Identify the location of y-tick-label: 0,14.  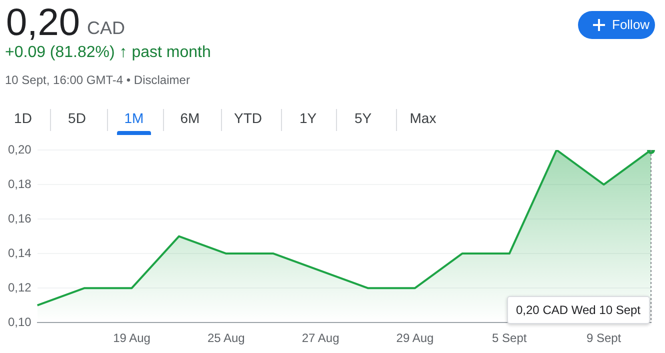
(20, 253).